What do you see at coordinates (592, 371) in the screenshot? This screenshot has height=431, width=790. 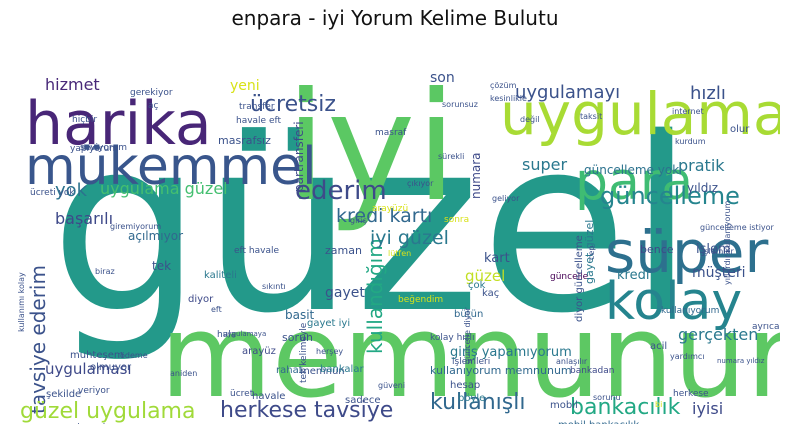 I see `word-61: bankadan` at bounding box center [592, 371].